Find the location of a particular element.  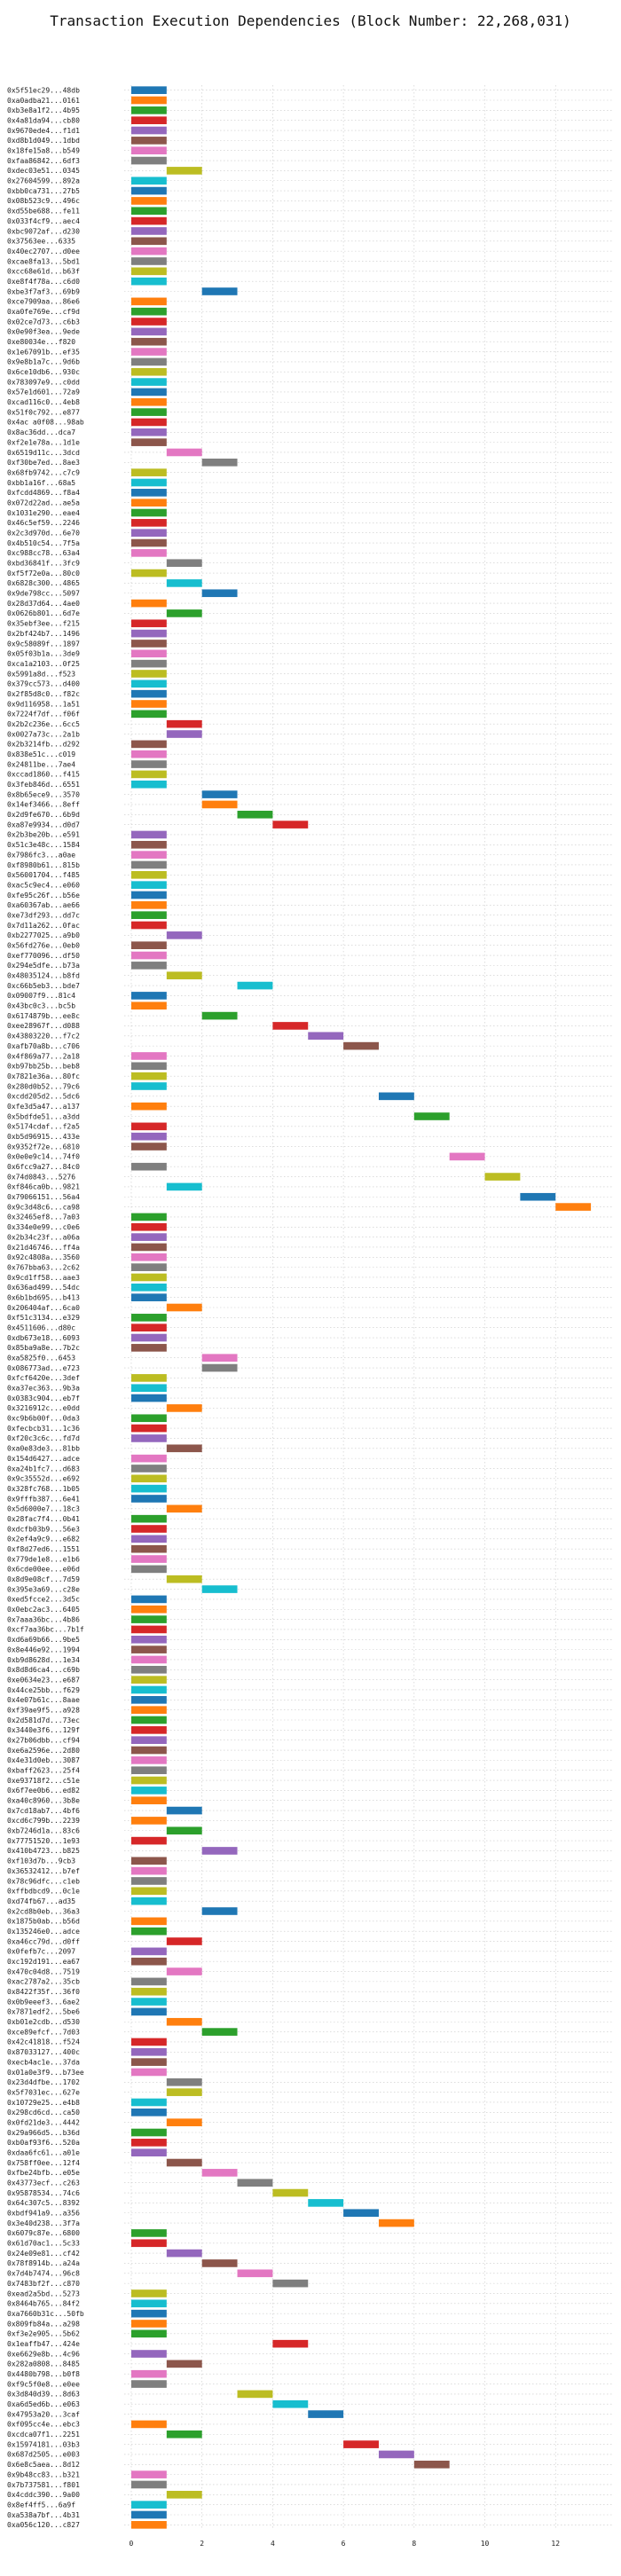

task-label: 0x0b9eeef3...6ae2 is located at coordinates (43, 2002).